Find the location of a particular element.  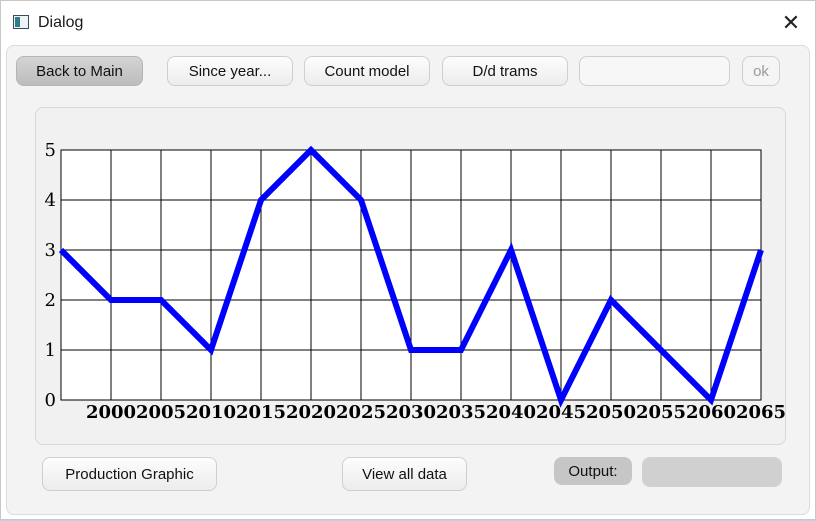

app-icon is located at coordinates (21, 22).